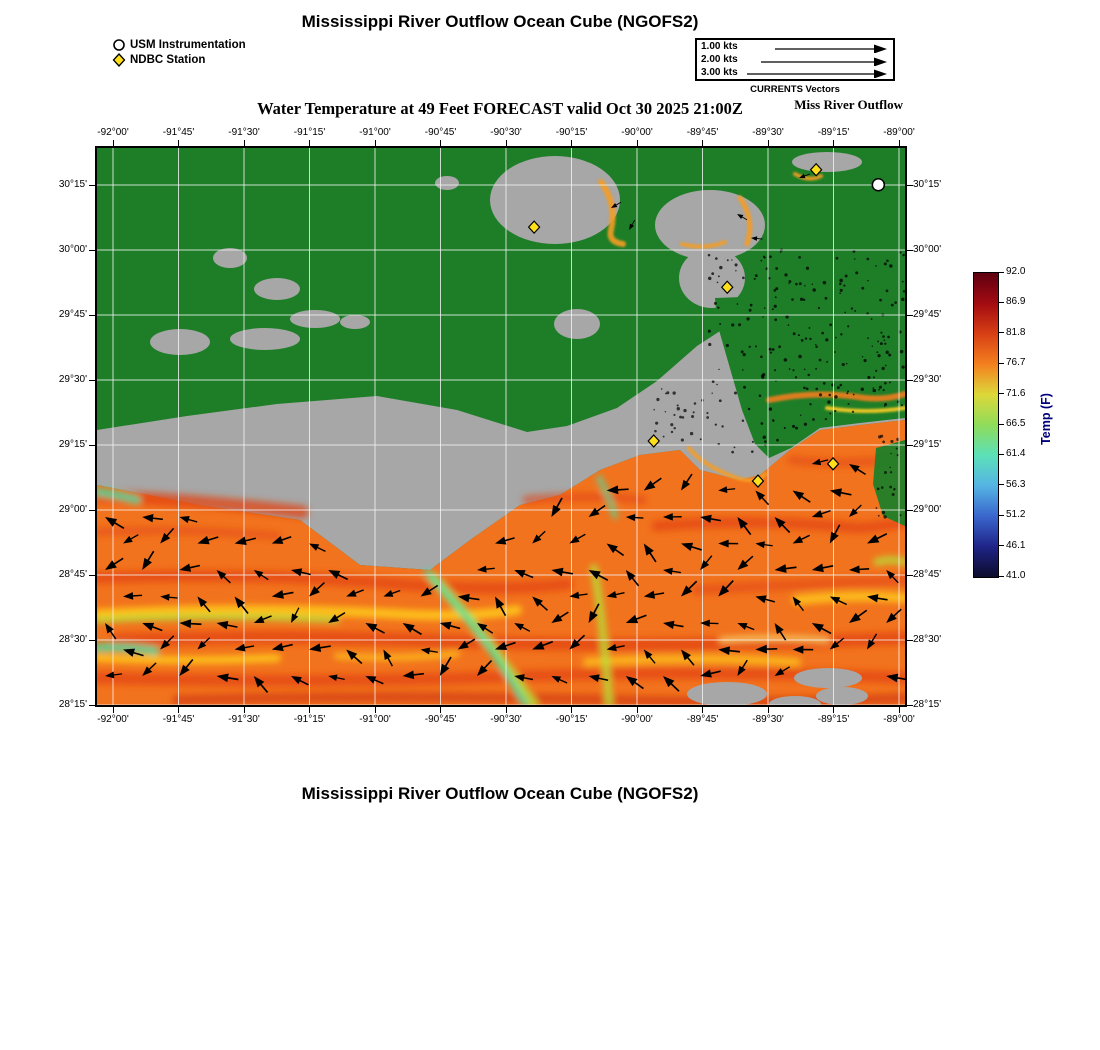 The image size is (1100, 1050). What do you see at coordinates (244, 719) in the screenshot?
I see `x-axis-tick-label: -91°30'` at bounding box center [244, 719].